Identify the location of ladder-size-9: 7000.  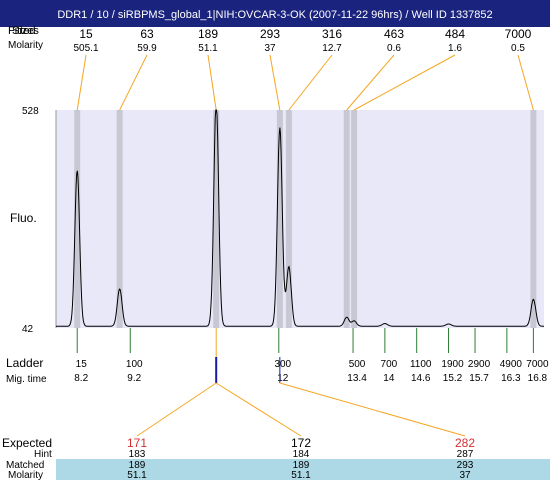
(537, 364).